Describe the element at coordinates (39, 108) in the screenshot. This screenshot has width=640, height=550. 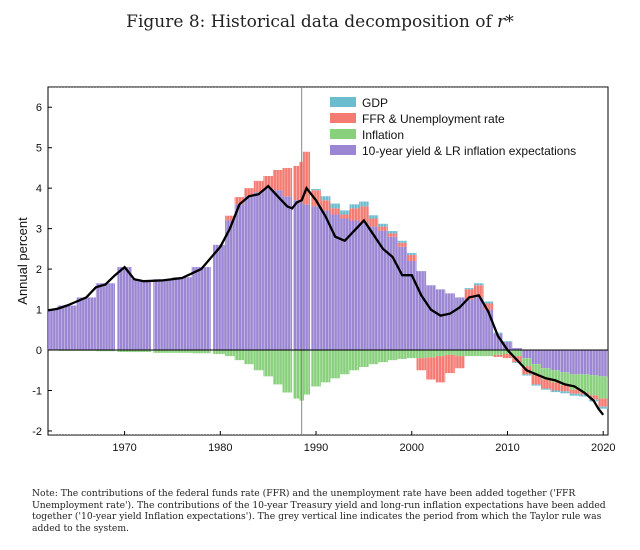
I see `y-tick-label: 6` at that location.